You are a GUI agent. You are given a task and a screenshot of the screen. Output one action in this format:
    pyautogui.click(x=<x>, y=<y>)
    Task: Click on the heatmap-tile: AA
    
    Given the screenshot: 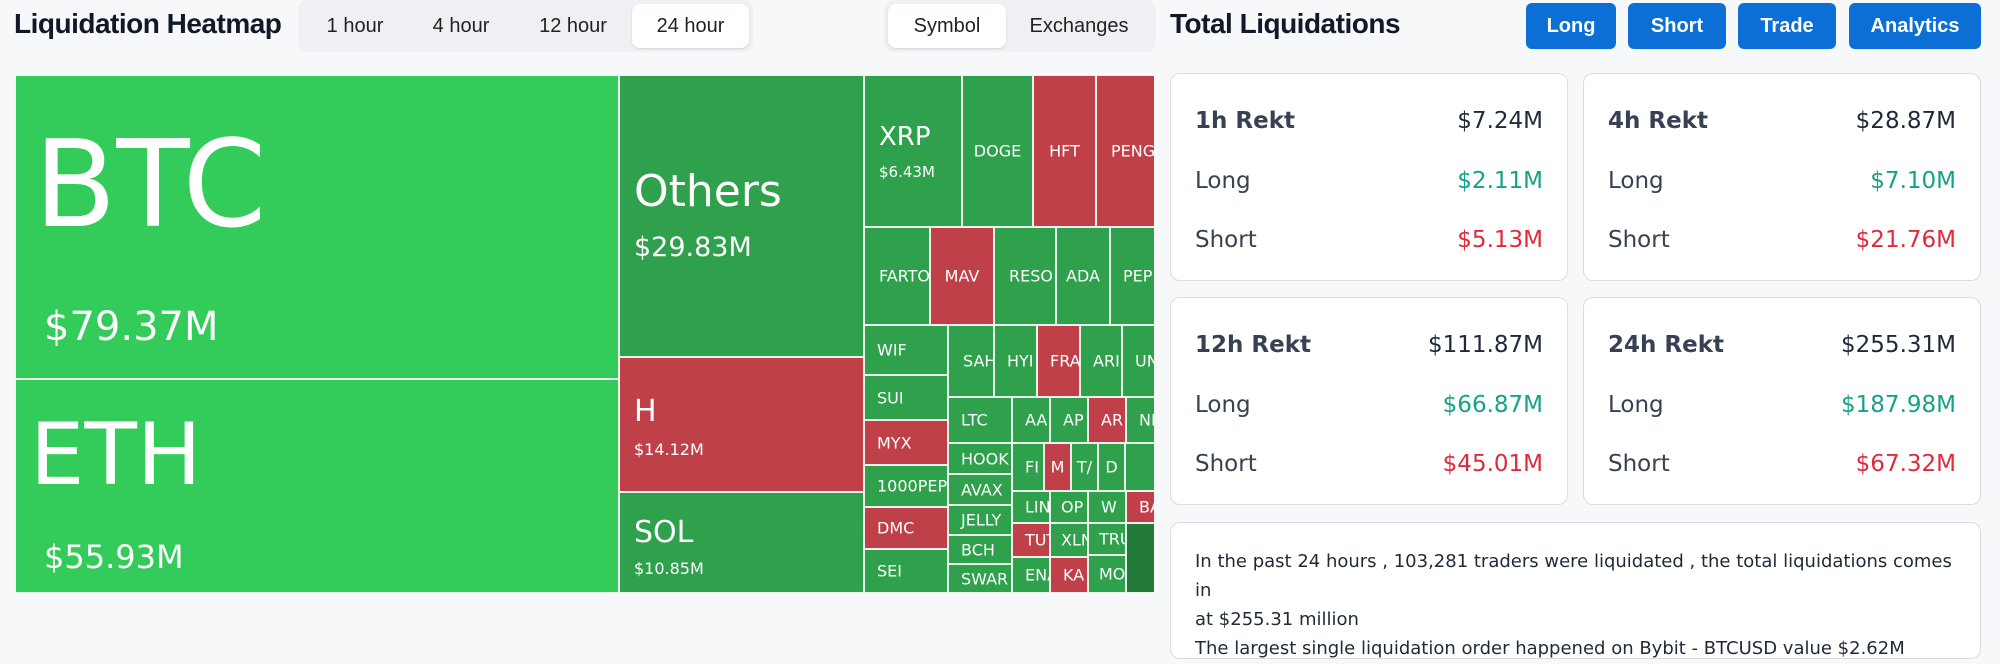 What is the action you would take?
    pyautogui.click(x=1031, y=420)
    